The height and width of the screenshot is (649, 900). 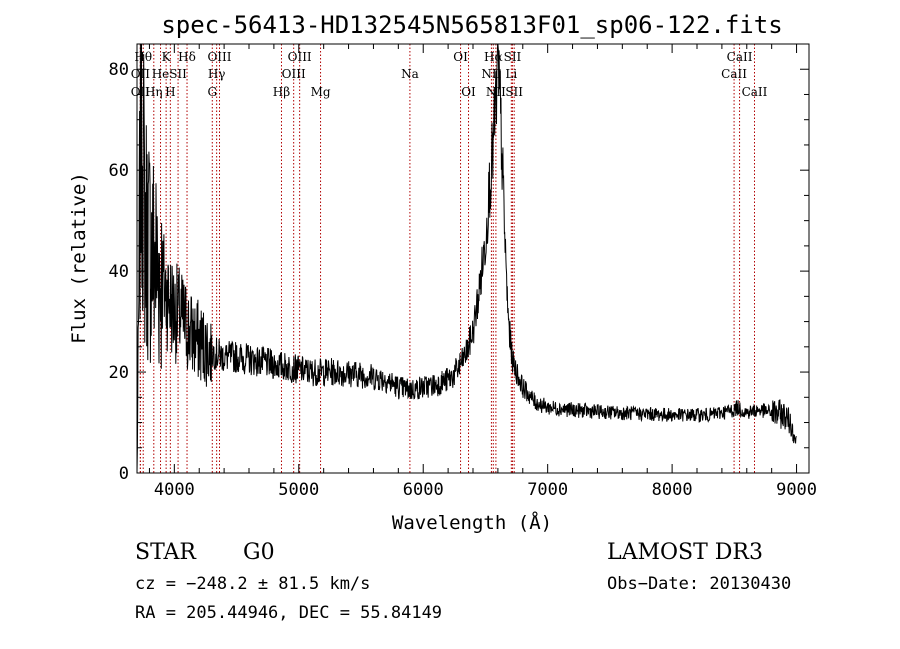 What do you see at coordinates (734, 74) in the screenshot?
I see `line-label-caii-26: CaII` at bounding box center [734, 74].